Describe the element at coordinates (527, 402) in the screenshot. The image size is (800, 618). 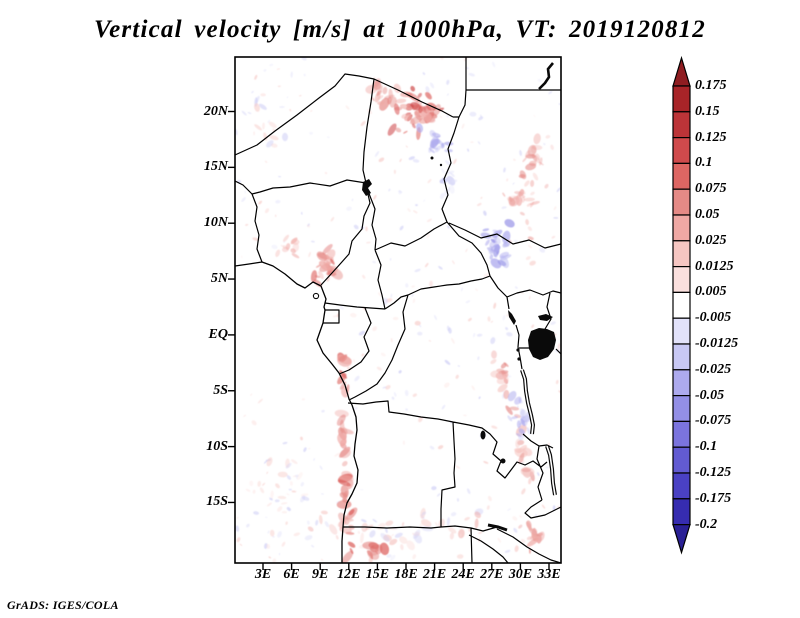
I see `lake-tanganyika-inner` at that location.